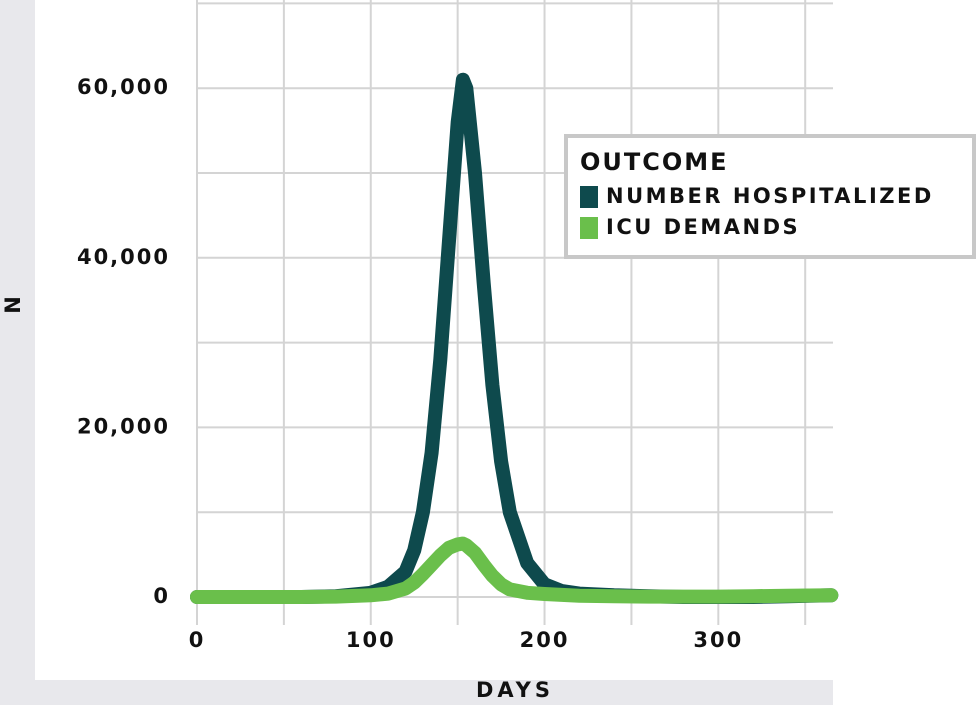 The width and height of the screenshot is (978, 705). Describe the element at coordinates (718, 640) in the screenshot. I see `x-tick-label: 300` at that location.